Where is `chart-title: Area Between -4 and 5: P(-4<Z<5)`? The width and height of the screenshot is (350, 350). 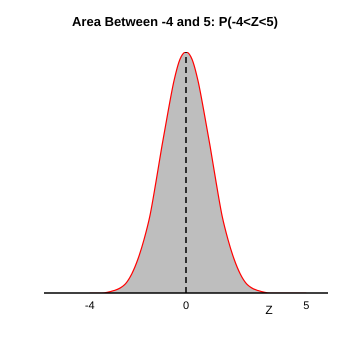
chart-title: Area Between -4 and 5: P(-4<Z<5) is located at coordinates (175, 22).